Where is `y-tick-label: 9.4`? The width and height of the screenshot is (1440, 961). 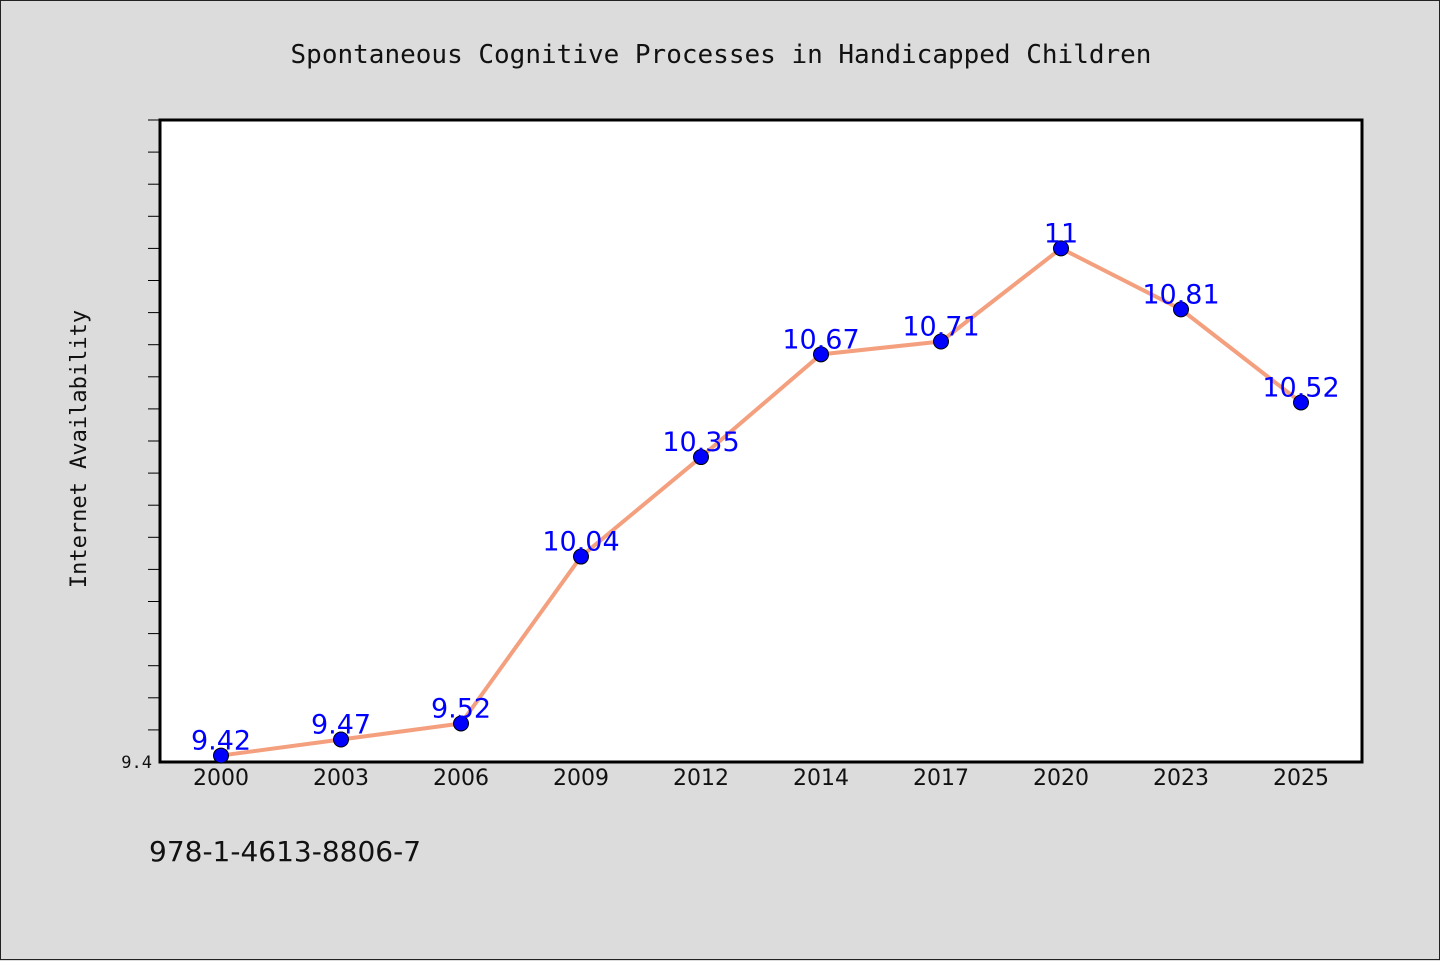
y-tick-label: 9.4 is located at coordinates (136, 763).